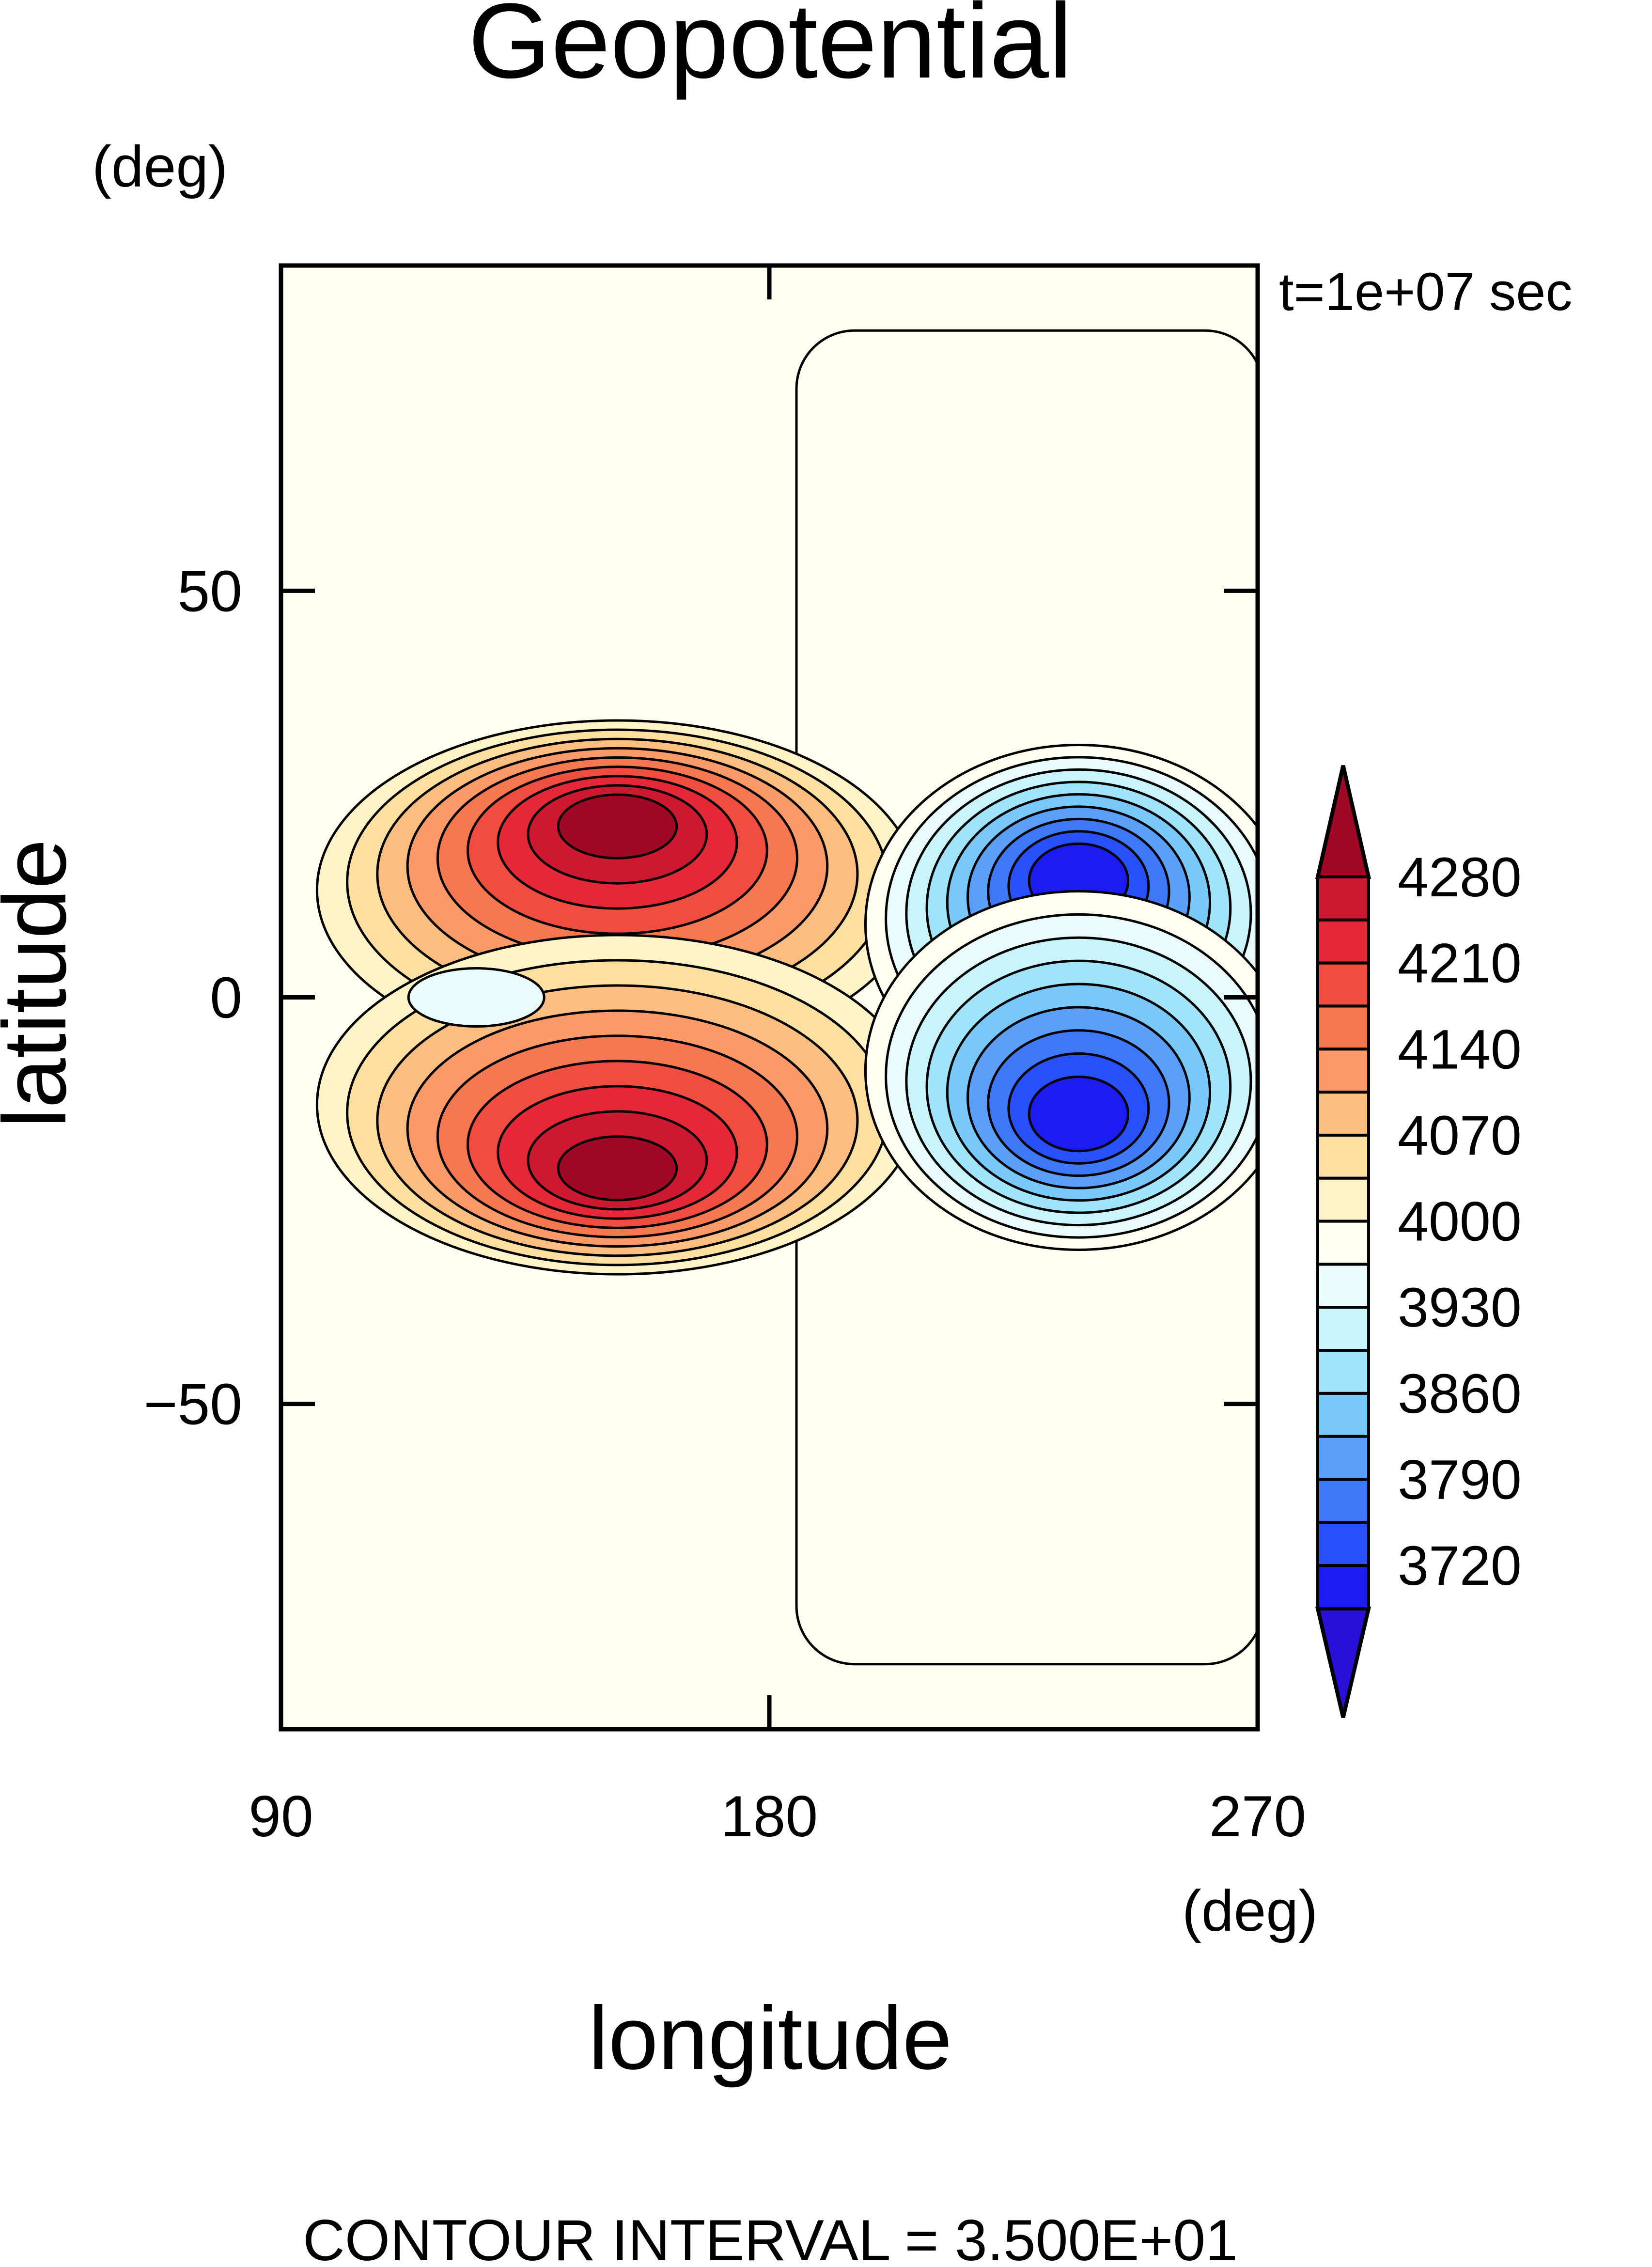  Describe the element at coordinates (192, 1404) in the screenshot. I see `y-tick-label: −50` at that location.